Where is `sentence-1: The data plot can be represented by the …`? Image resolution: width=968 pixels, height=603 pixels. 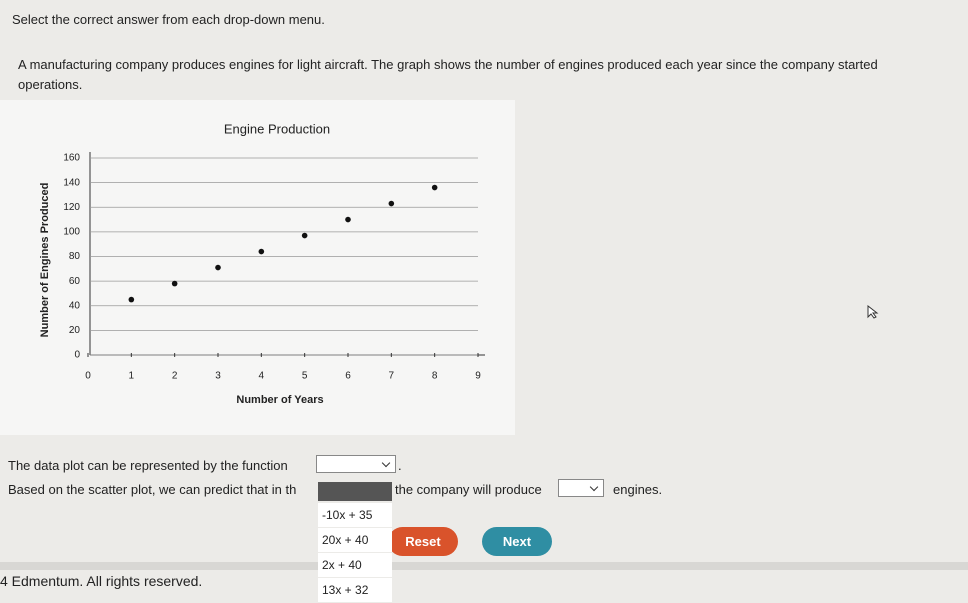 sentence-1: The data plot can be represented by the … is located at coordinates (148, 465).